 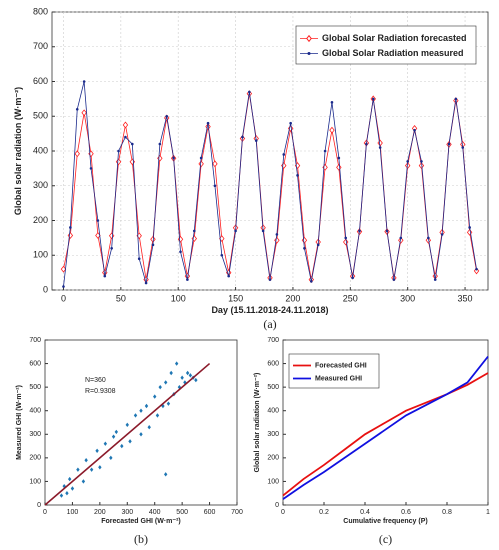 I want to click on y-tick-label: 300, so click(x=35, y=434).